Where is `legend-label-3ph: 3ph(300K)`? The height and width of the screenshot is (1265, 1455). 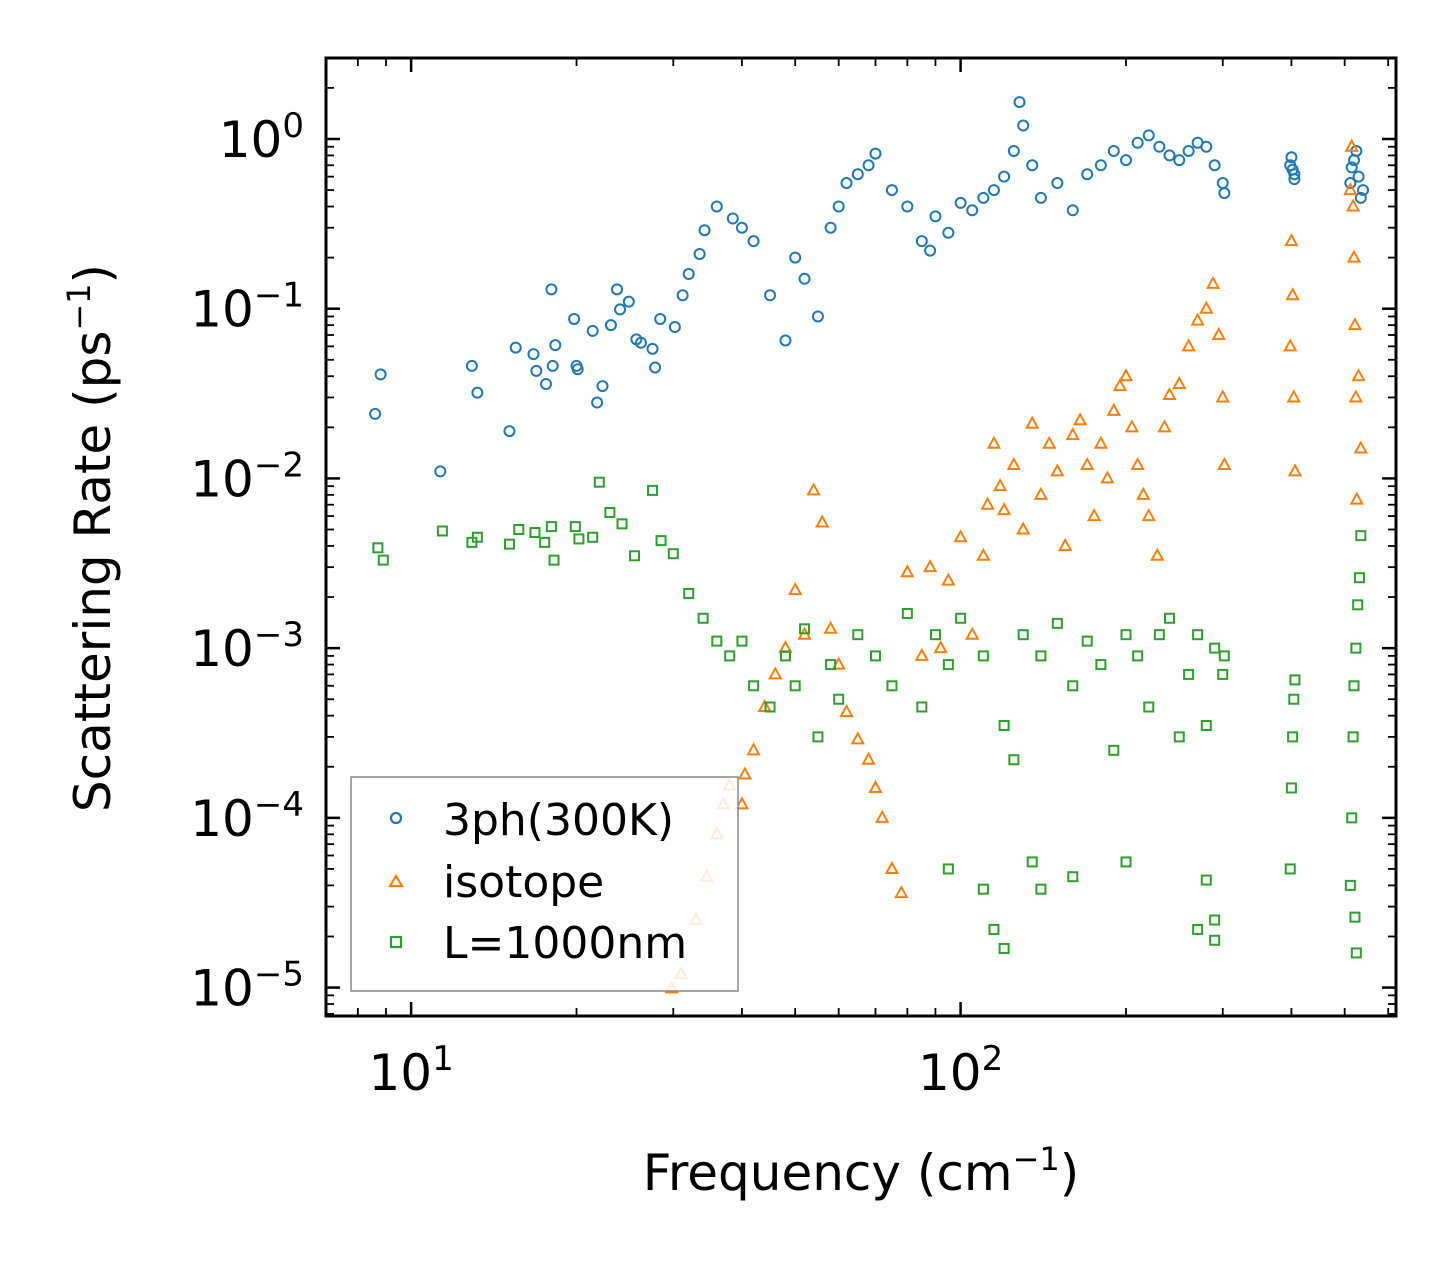
legend-label-3ph: 3ph(300K) is located at coordinates (558, 820).